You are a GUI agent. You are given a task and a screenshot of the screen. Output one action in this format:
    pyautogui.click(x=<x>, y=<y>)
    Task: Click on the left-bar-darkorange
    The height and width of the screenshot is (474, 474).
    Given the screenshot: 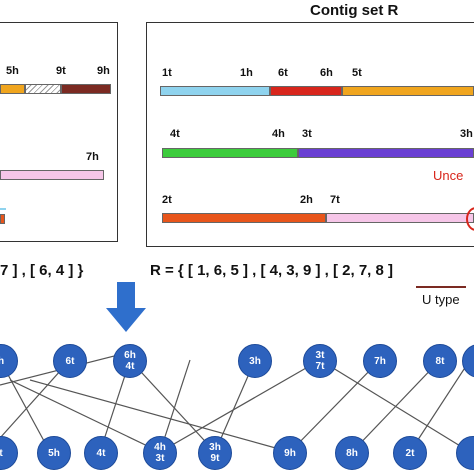 What is the action you would take?
    pyautogui.click(x=2, y=219)
    